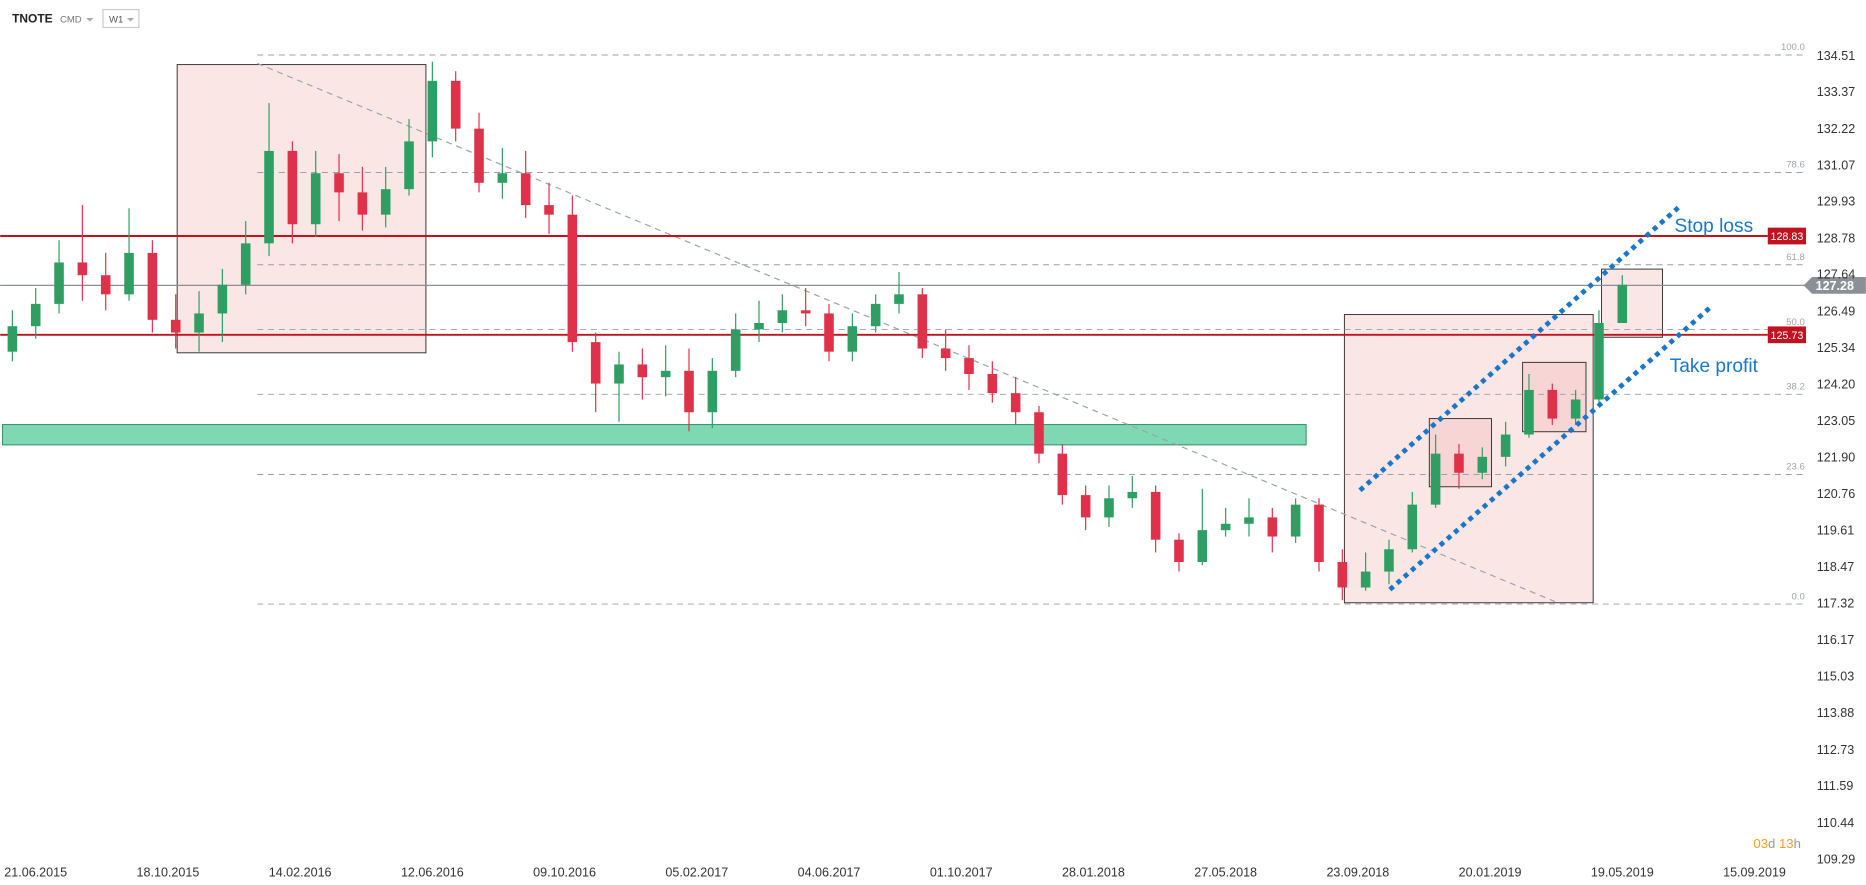 Image resolution: width=1866 pixels, height=885 pixels. Describe the element at coordinates (564, 873) in the screenshot. I see `x-tick-label: 09.10.2016` at that location.